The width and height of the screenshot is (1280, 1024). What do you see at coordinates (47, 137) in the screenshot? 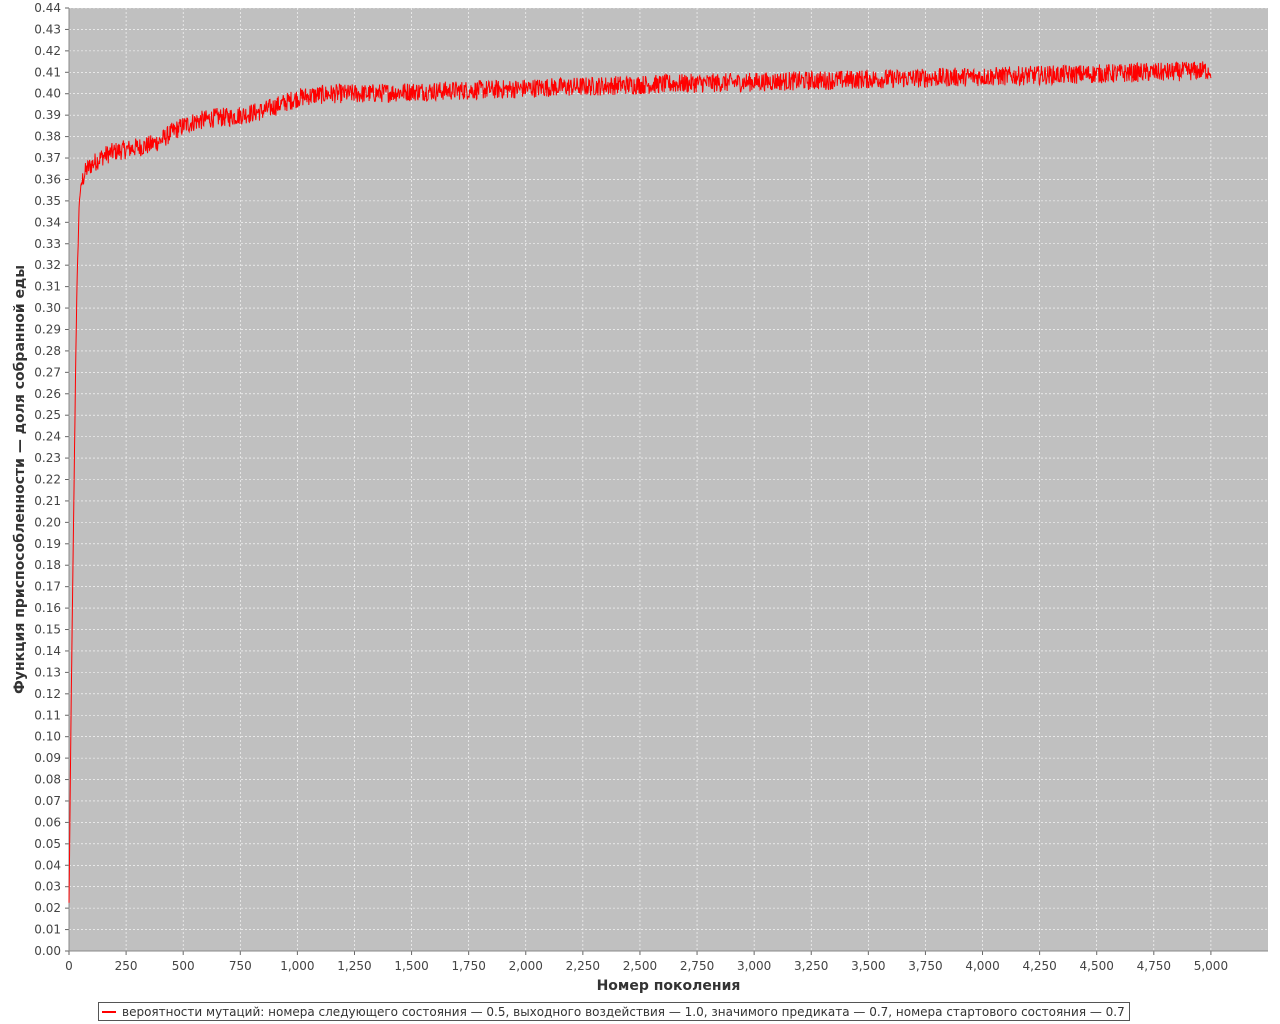
I see `y-tick-label: 0.38` at bounding box center [47, 137].